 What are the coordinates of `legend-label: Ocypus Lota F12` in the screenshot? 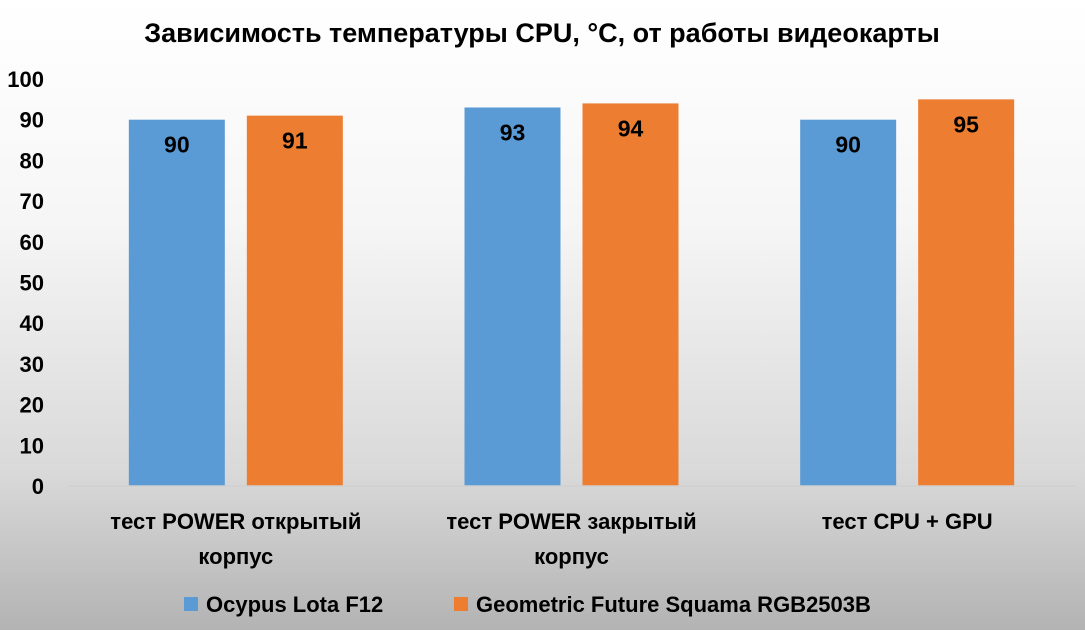 It's located at (294, 604).